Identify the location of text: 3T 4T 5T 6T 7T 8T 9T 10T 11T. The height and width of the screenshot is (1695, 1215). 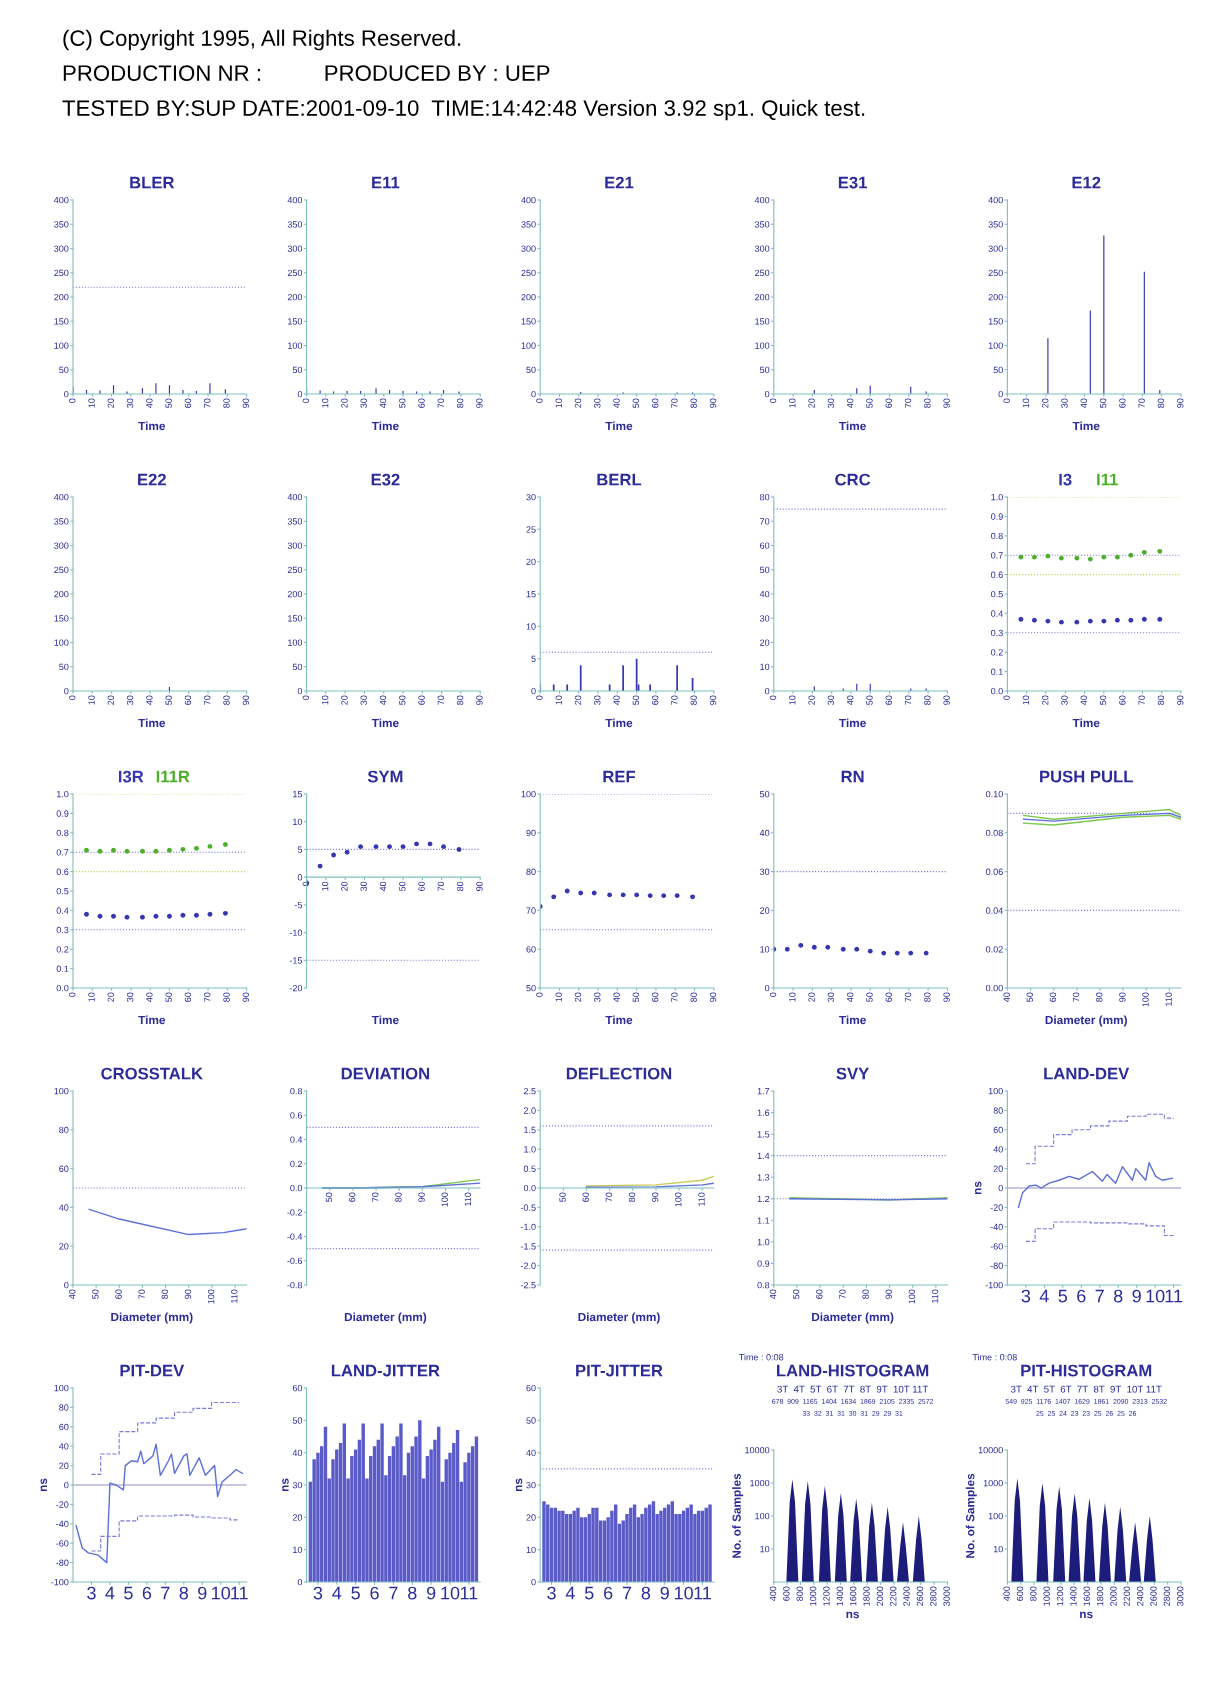
(853, 1389).